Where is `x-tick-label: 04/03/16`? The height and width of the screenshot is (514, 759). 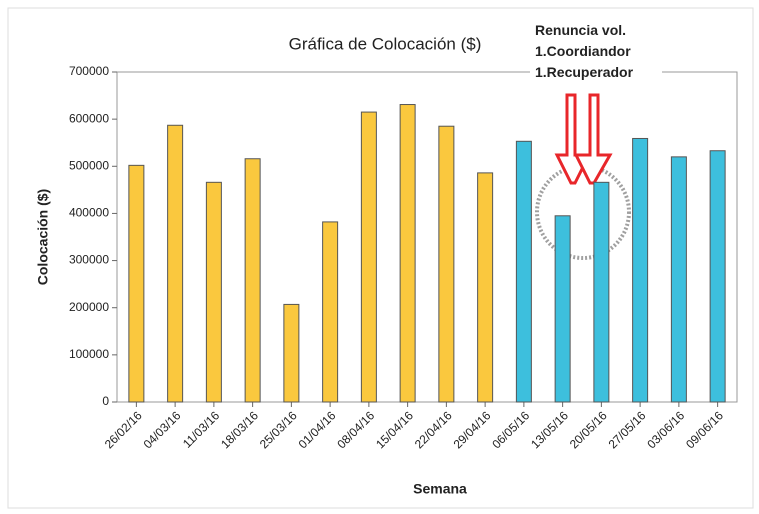
x-tick-label: 04/03/16 is located at coordinates (162, 429).